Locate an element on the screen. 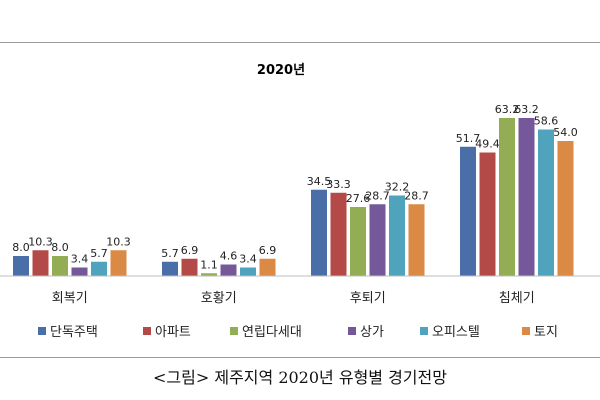  category-label-1: 호황기 is located at coordinates (219, 298).